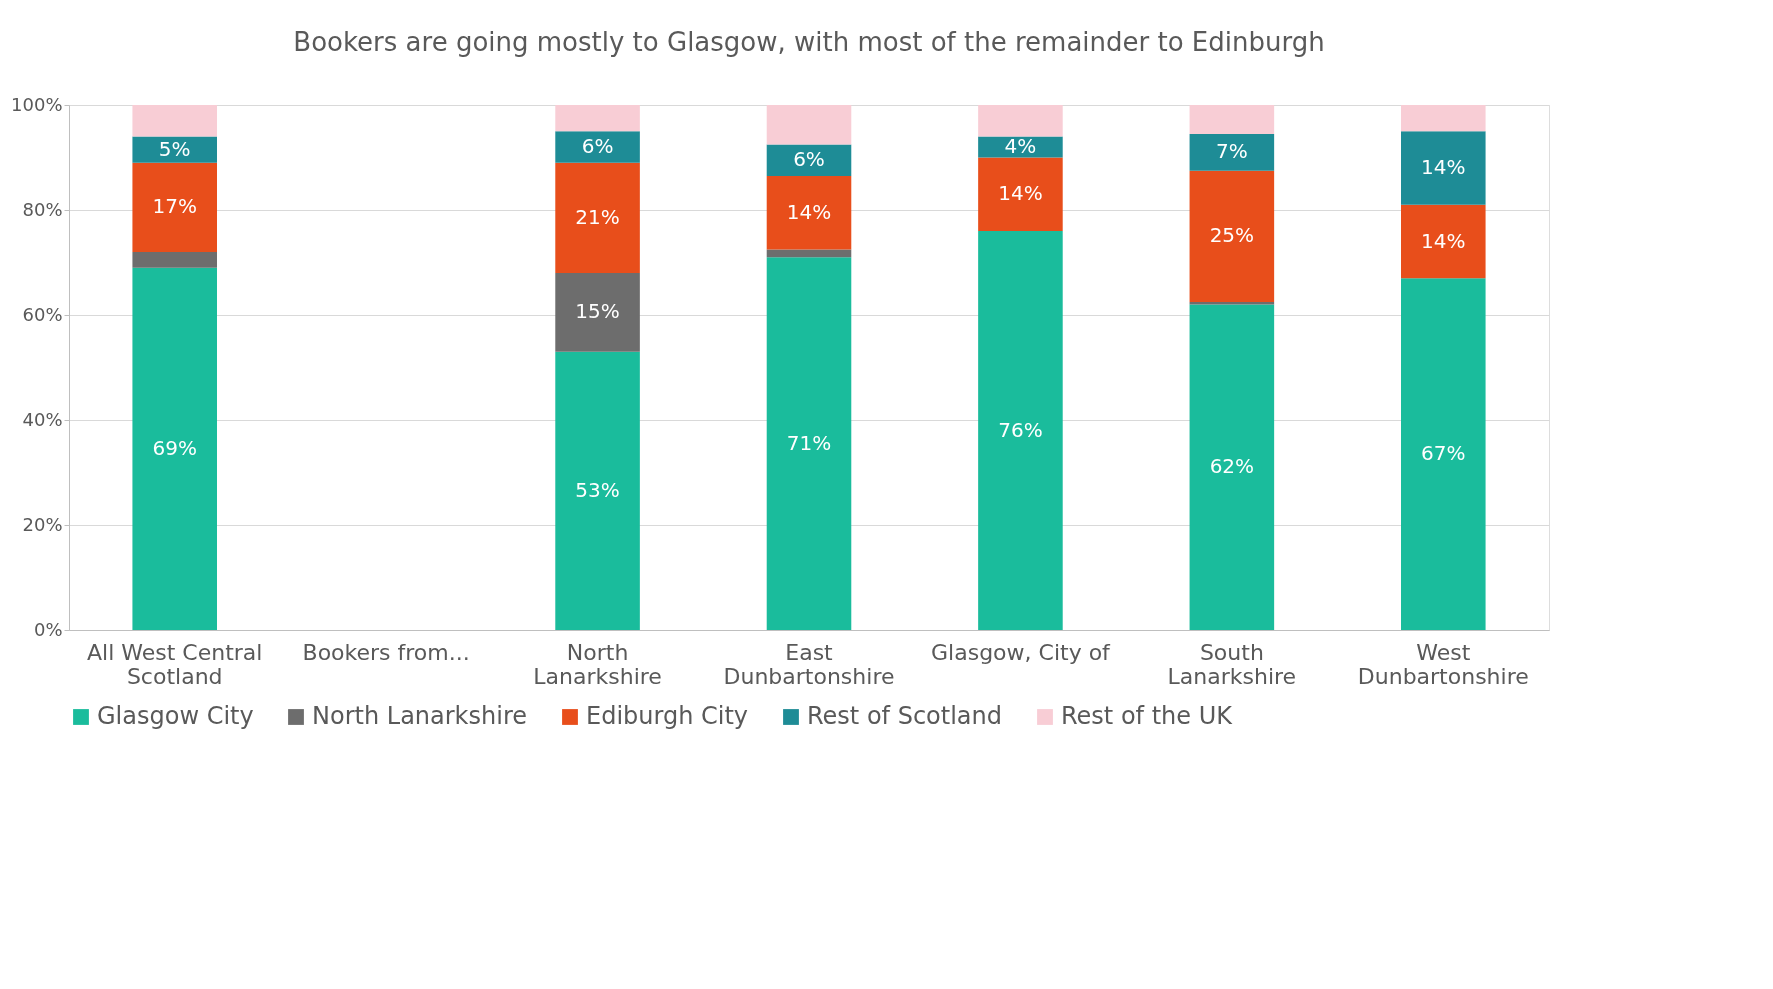  Describe the element at coordinates (37, 104) in the screenshot. I see `y-tick-label: 100%` at that location.